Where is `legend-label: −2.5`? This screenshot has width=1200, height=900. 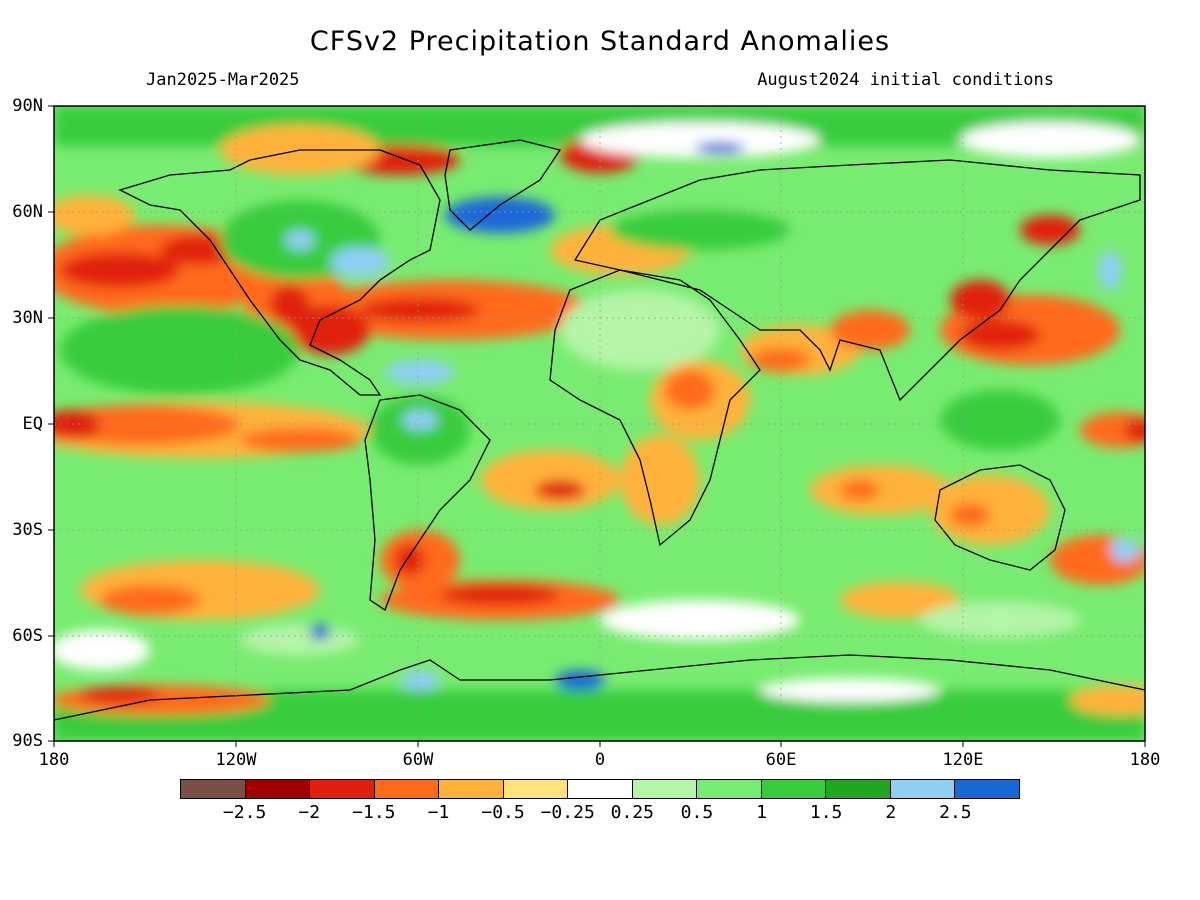
legend-label: −2.5 is located at coordinates (244, 812).